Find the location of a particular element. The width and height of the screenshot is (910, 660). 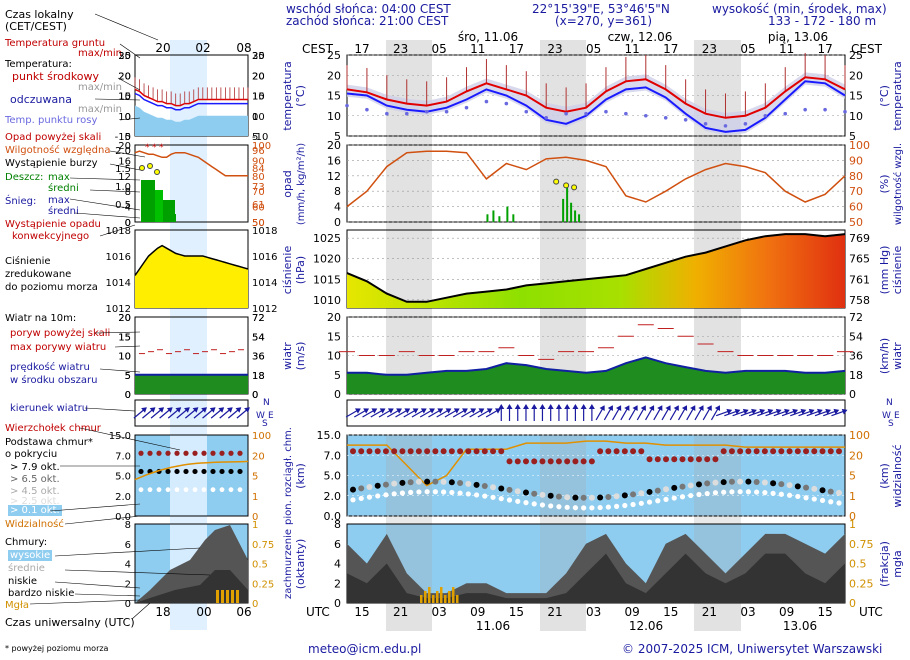

legend-ytick-left-temp: 0 is located at coordinates (128, 117).